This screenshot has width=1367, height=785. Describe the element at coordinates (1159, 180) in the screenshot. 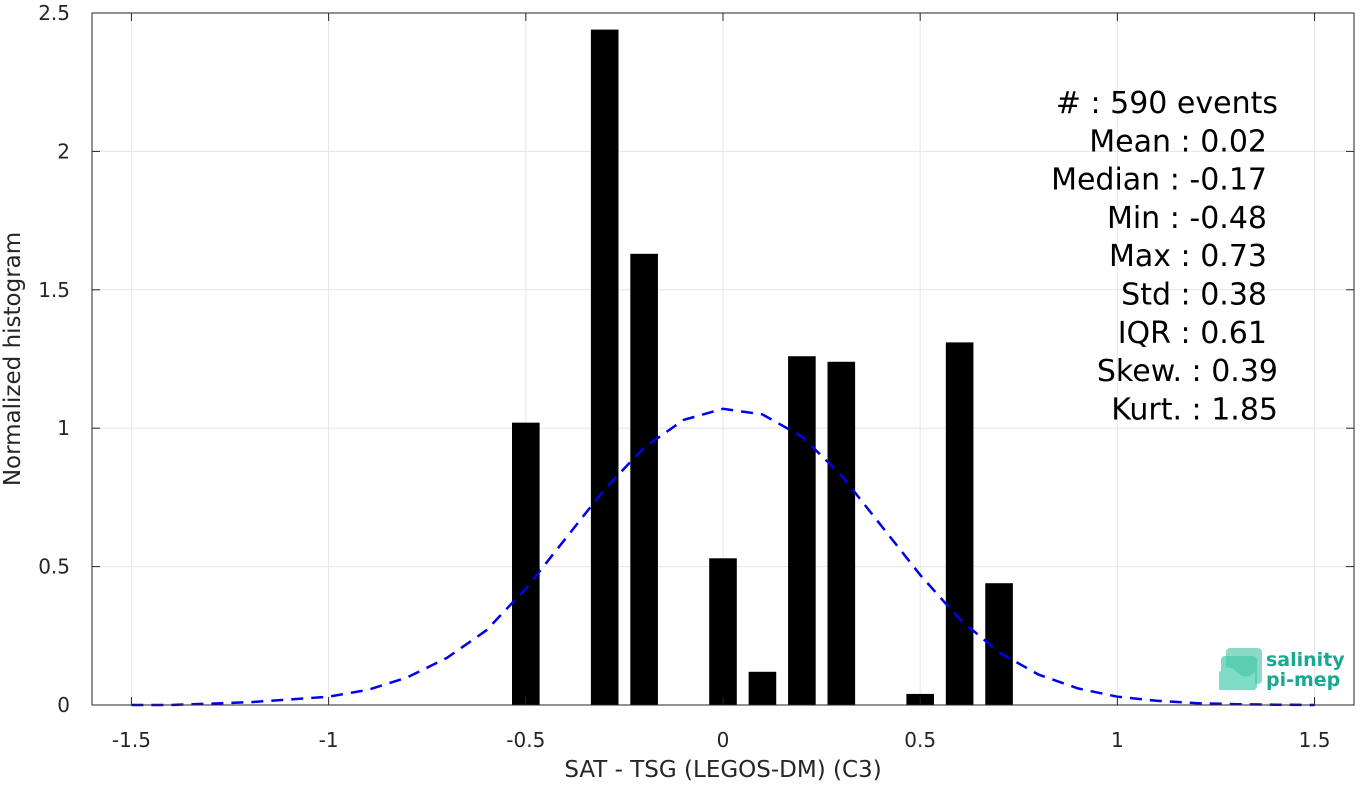

I see `stat-line: Median : -0.17` at that location.